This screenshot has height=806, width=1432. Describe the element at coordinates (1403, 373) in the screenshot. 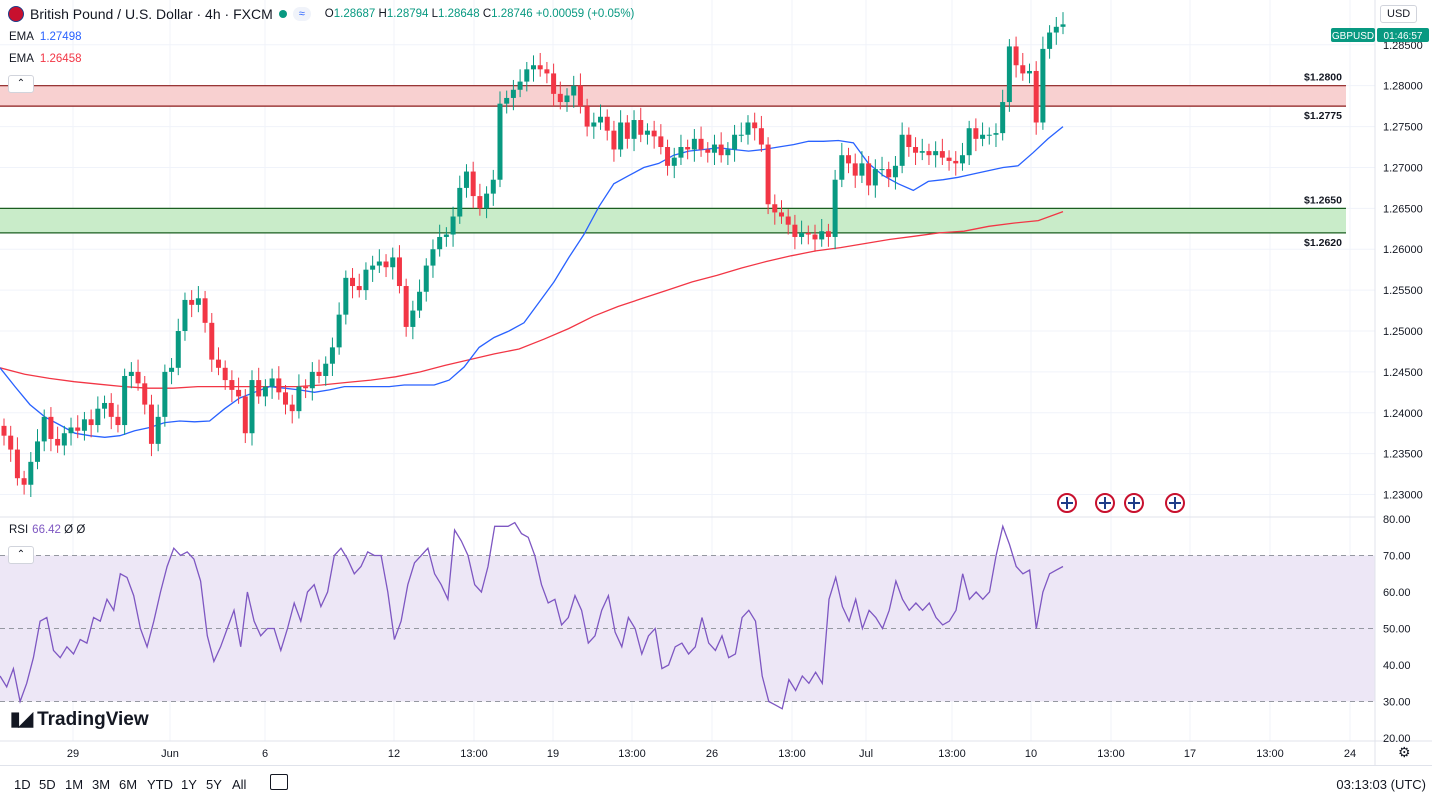

I see `price-tick-label: 1.24500` at that location.